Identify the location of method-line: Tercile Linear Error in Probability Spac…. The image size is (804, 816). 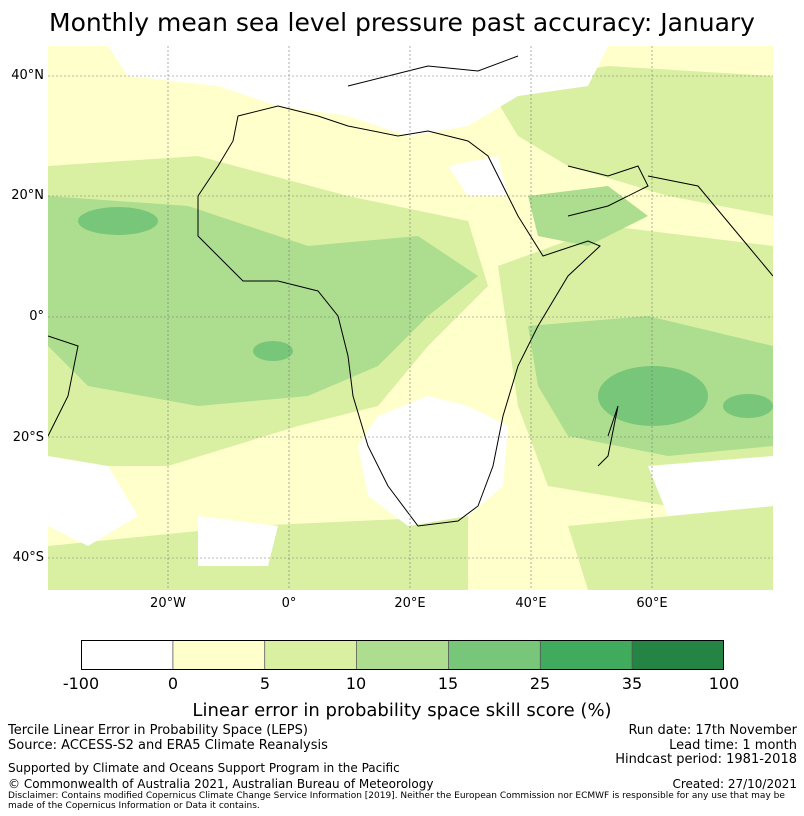
(158, 730).